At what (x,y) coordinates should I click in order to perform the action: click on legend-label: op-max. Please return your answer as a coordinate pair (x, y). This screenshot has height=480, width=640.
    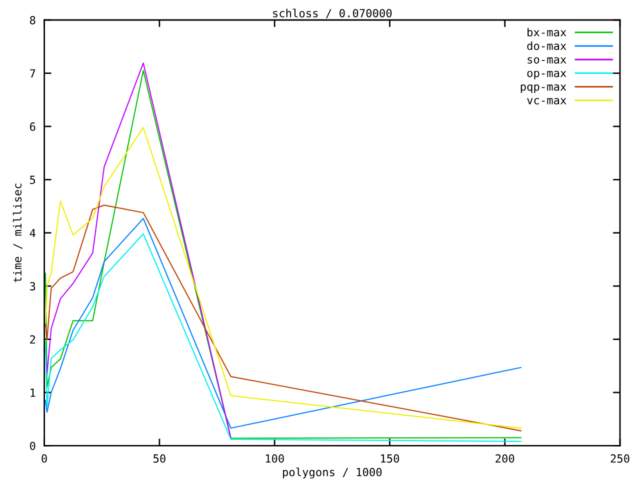
    Looking at the image, I should click on (546, 75).